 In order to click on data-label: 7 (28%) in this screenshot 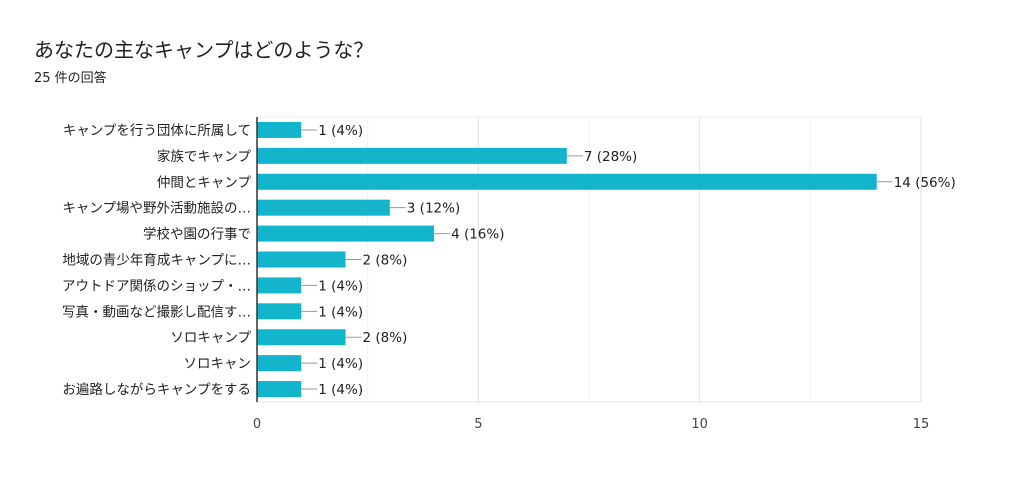, I will do `click(610, 157)`.